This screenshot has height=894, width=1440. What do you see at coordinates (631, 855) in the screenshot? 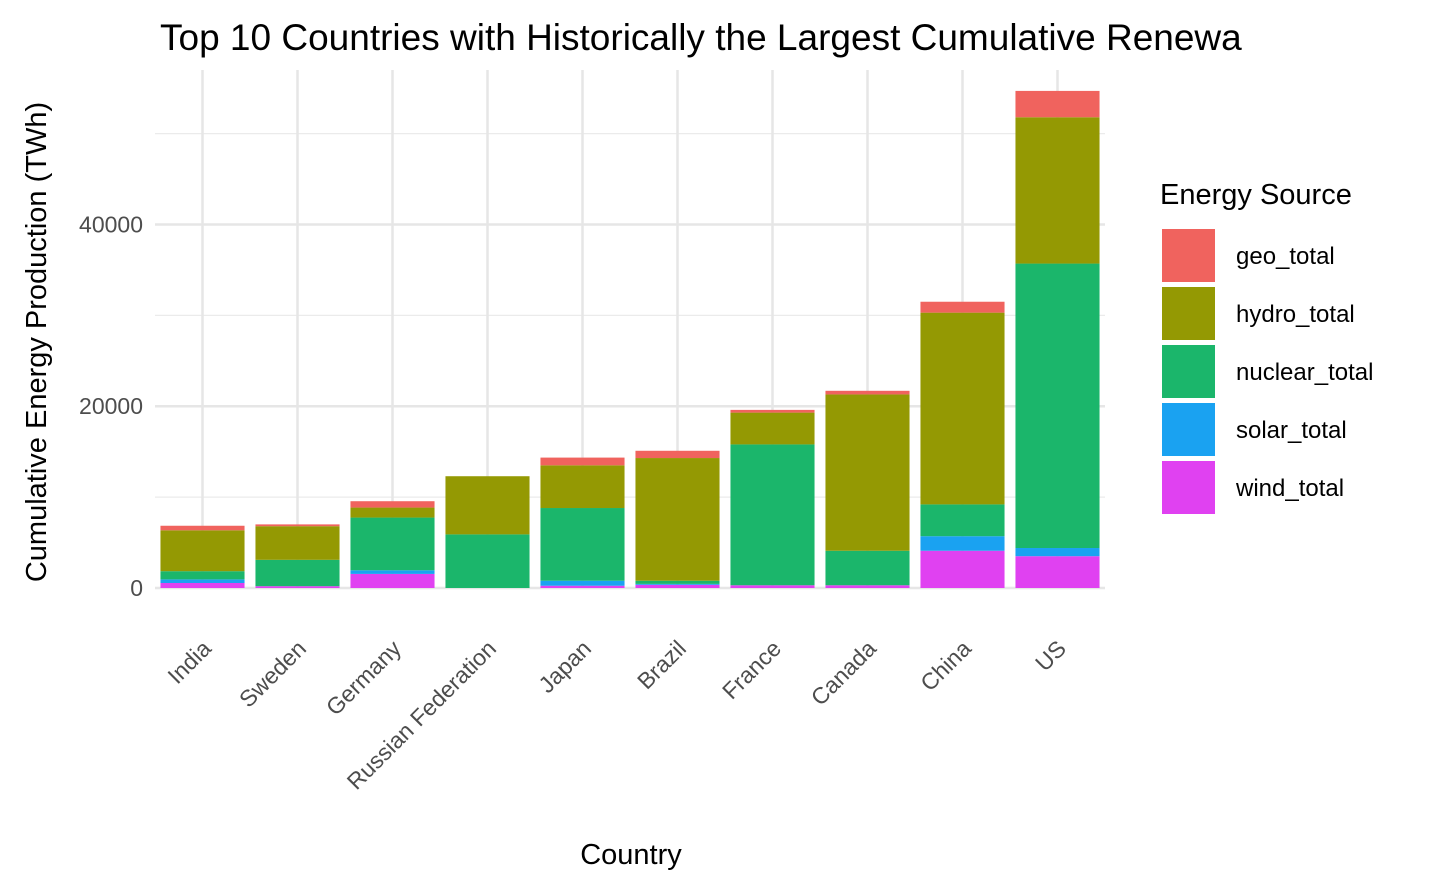
I see `x-axis-title: Country` at bounding box center [631, 855].